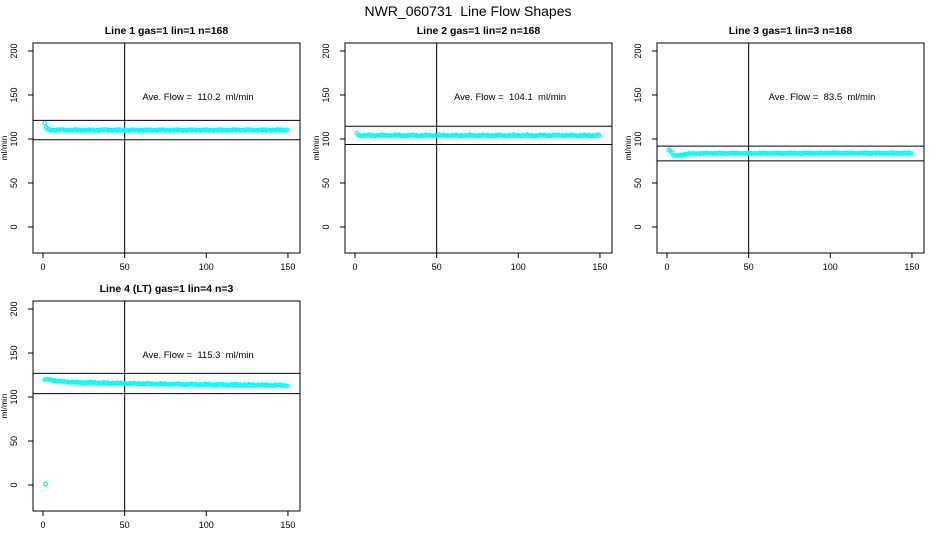 The image size is (936, 540). I want to click on panel-title: Line 4 (LT) gas=1 lin=4 n=3, so click(166, 289).